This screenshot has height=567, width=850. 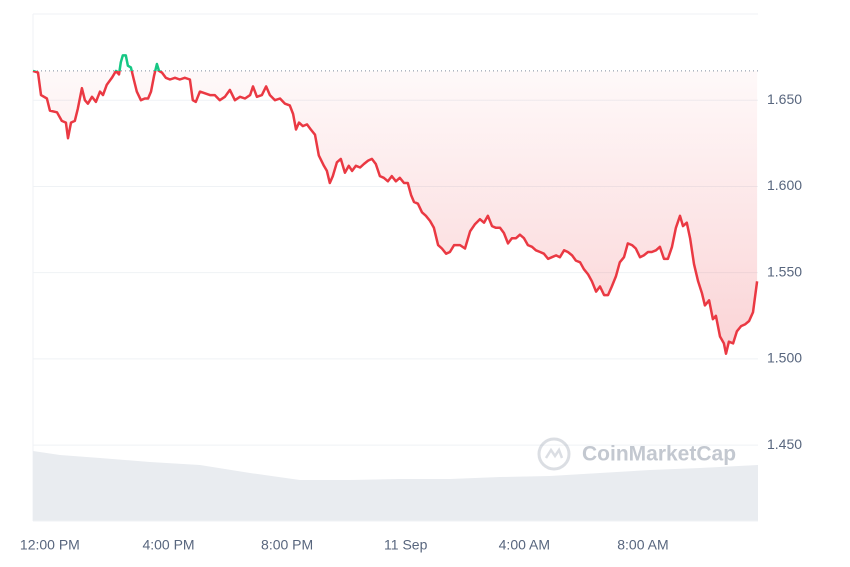 I want to click on y-tick-label: 1.500, so click(x=784, y=358).